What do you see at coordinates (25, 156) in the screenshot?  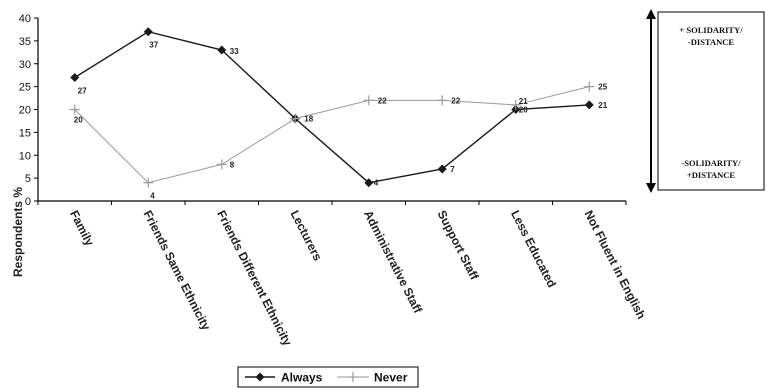 I see `y-tick-label: 10` at bounding box center [25, 156].